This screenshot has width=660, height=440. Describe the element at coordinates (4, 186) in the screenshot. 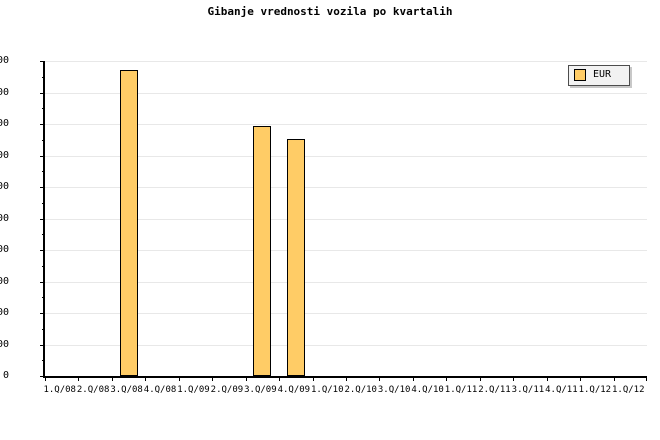

I see `y-axis-tick-label: 3000` at that location.